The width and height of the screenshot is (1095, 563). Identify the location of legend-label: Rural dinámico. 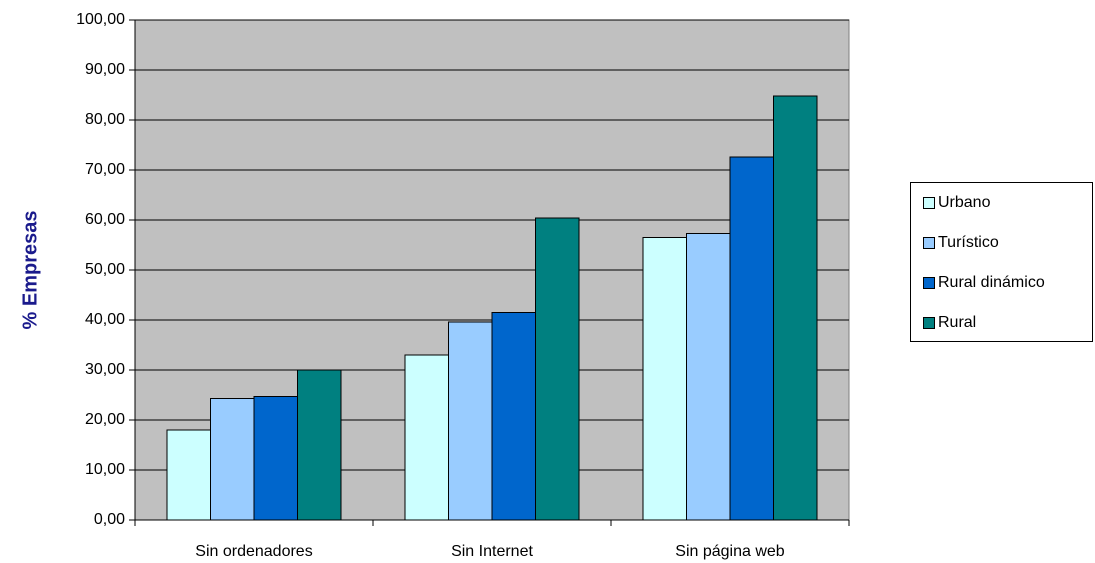
(991, 282).